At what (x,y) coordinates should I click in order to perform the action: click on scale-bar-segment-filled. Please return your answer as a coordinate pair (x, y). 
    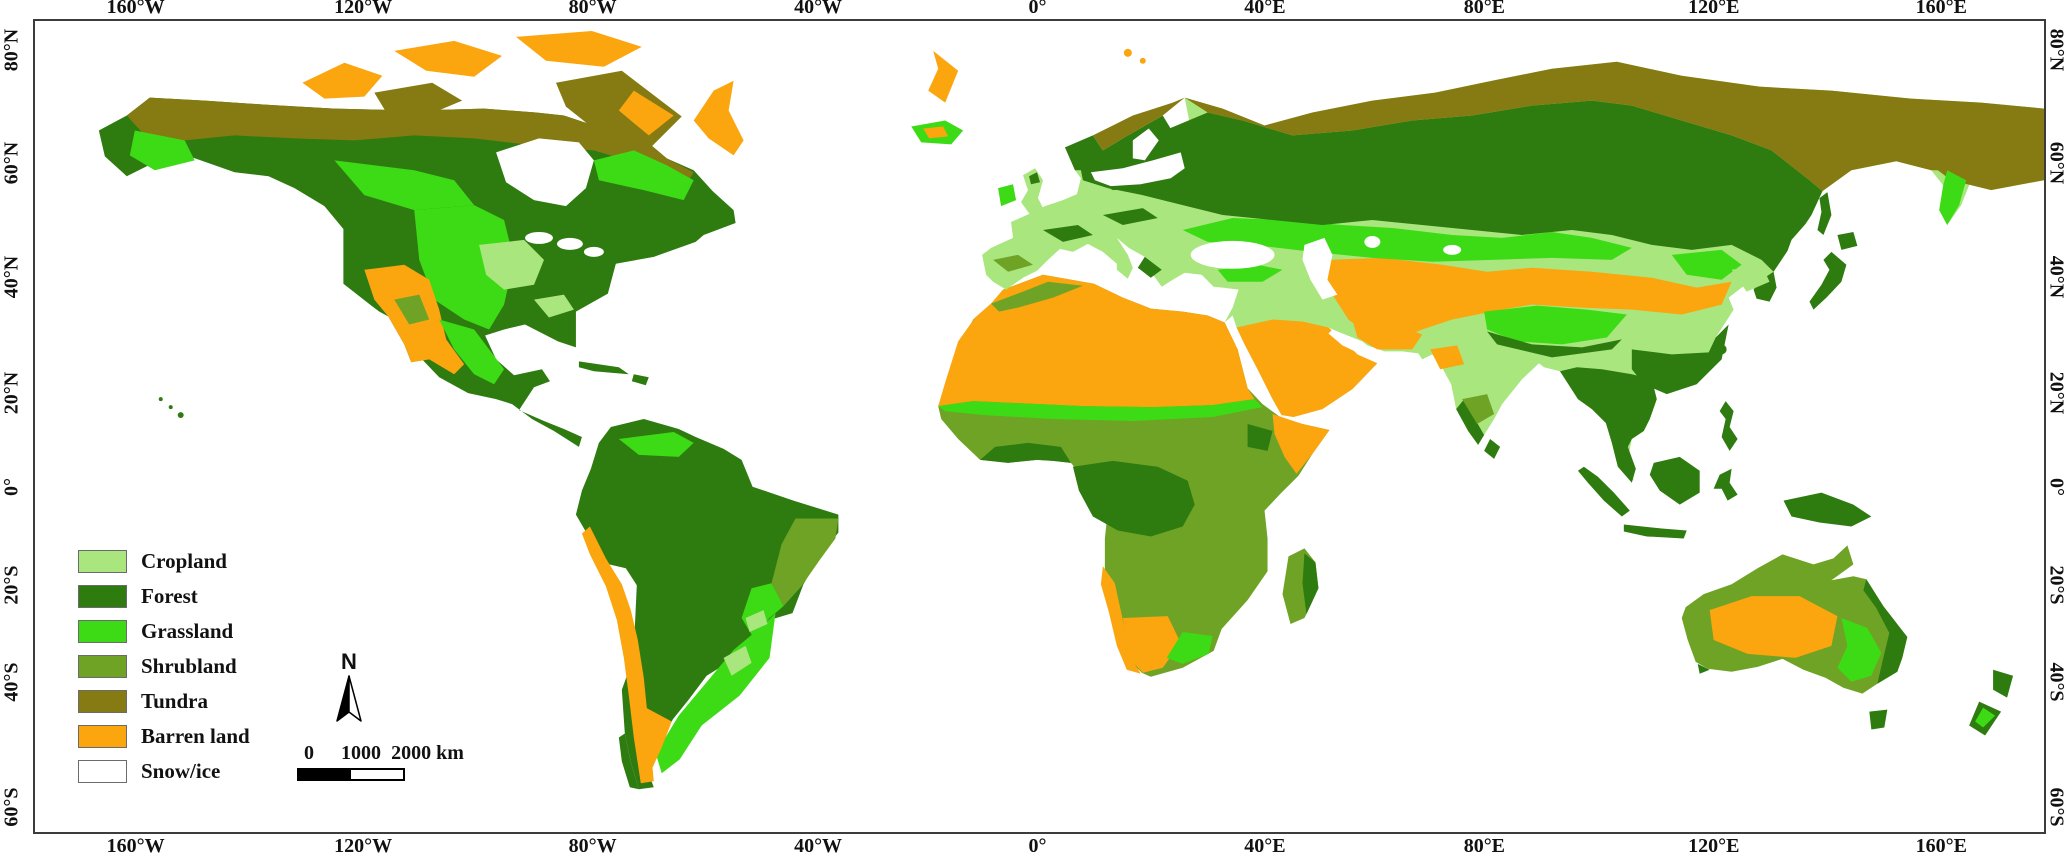
    Looking at the image, I should click on (325, 774).